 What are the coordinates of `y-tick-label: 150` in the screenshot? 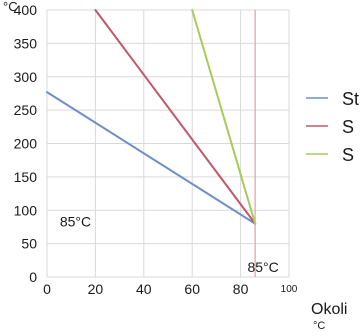 It's located at (26, 177).